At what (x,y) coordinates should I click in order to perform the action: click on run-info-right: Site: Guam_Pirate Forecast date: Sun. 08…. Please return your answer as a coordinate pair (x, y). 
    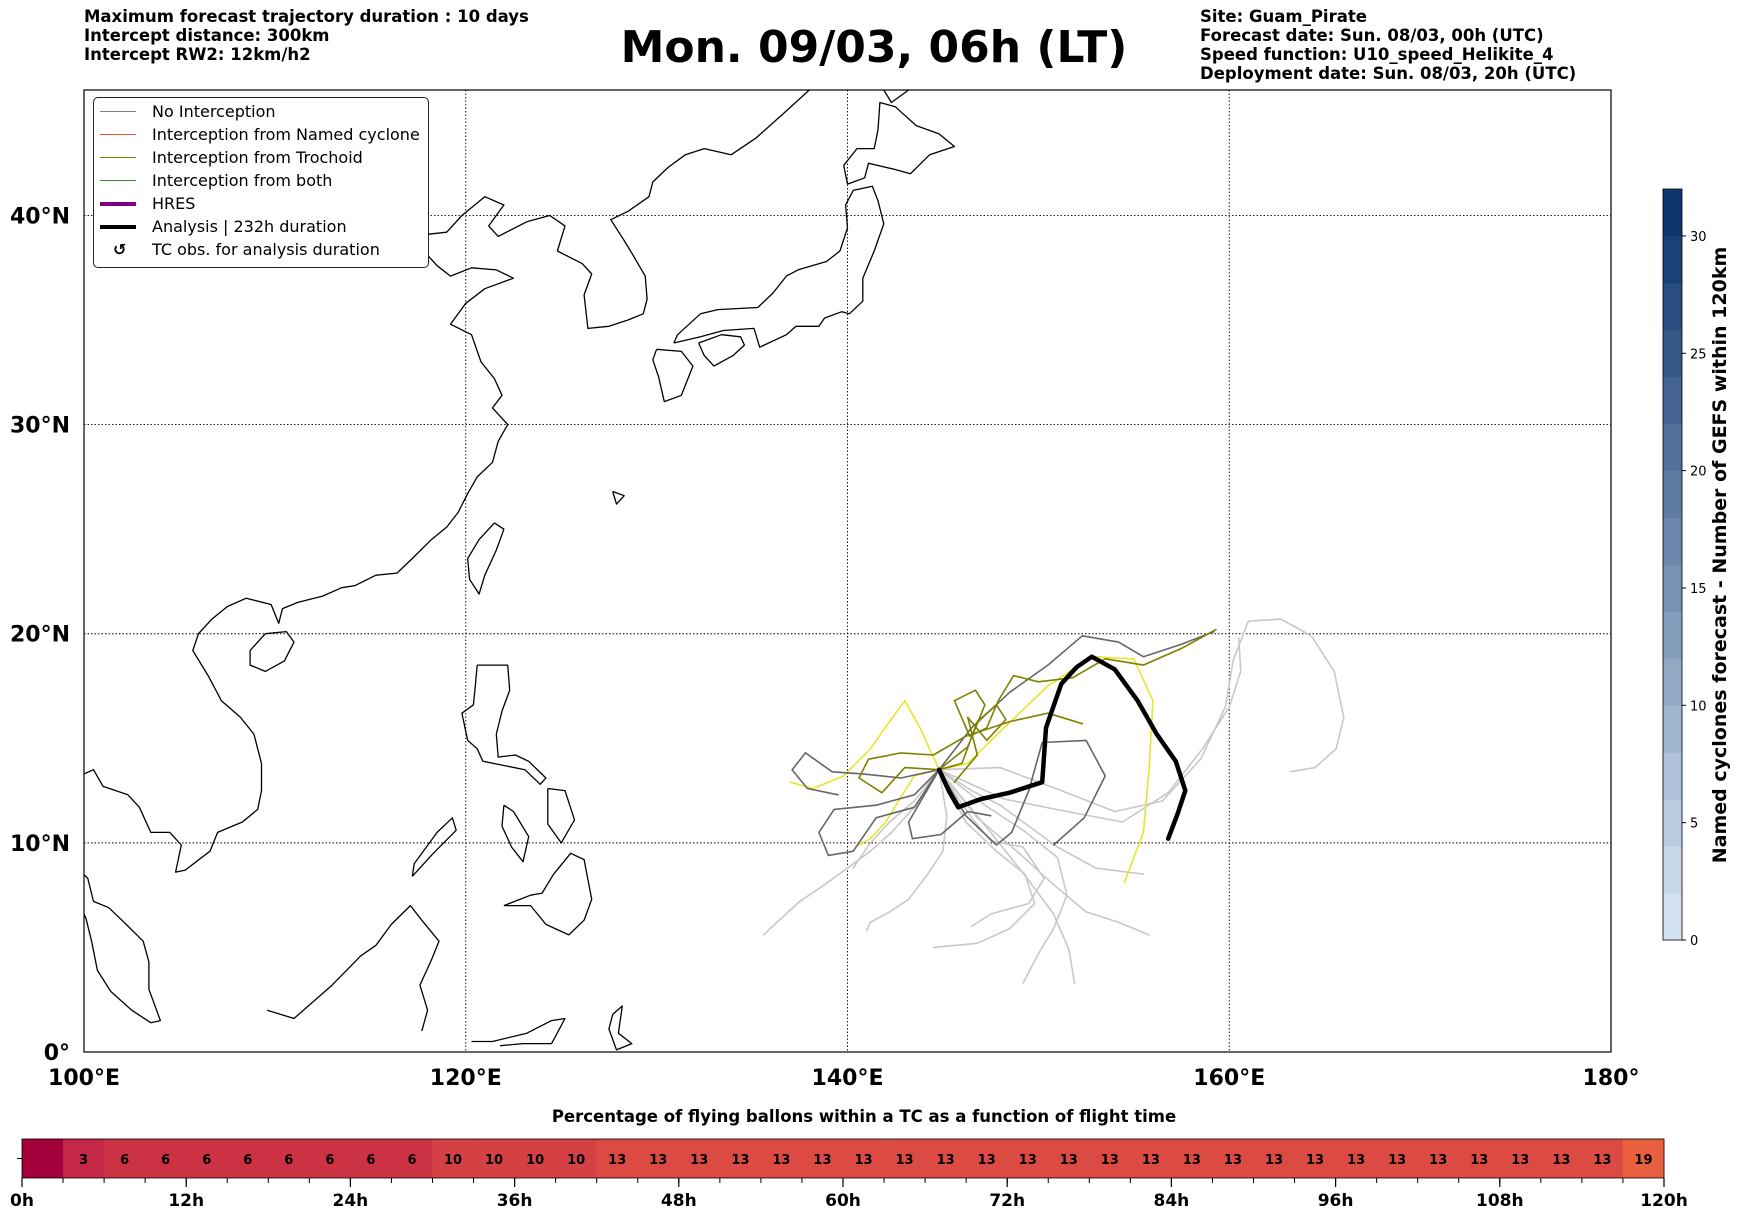
    Looking at the image, I should click on (1388, 45).